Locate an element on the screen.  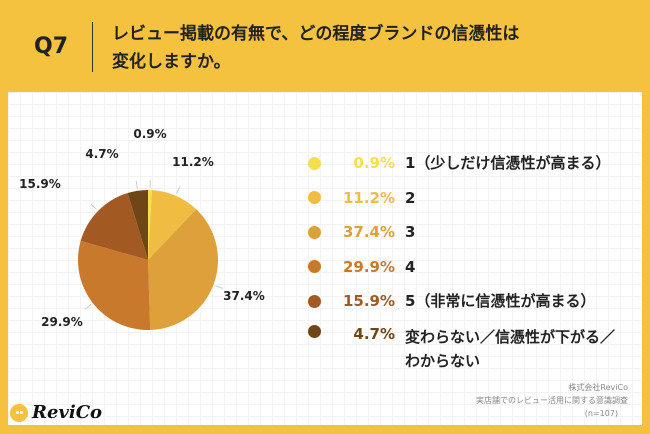
divider is located at coordinates (92, 47).